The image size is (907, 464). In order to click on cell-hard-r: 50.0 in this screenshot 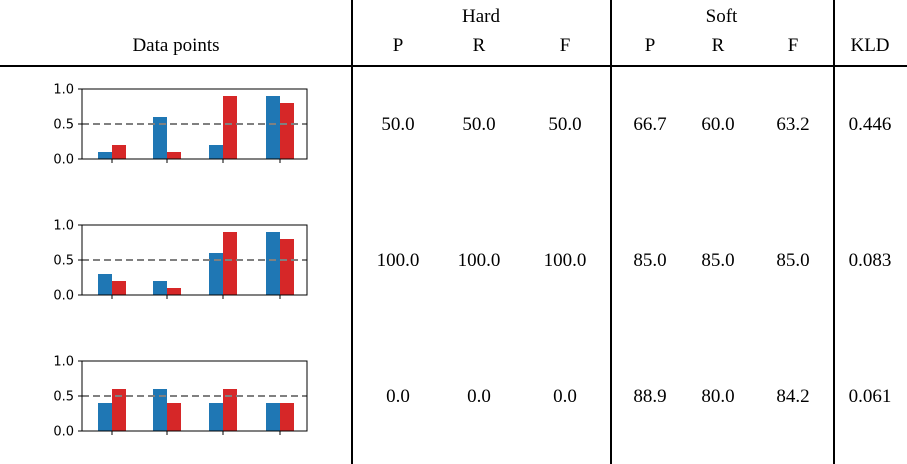, I will do `click(479, 124)`.